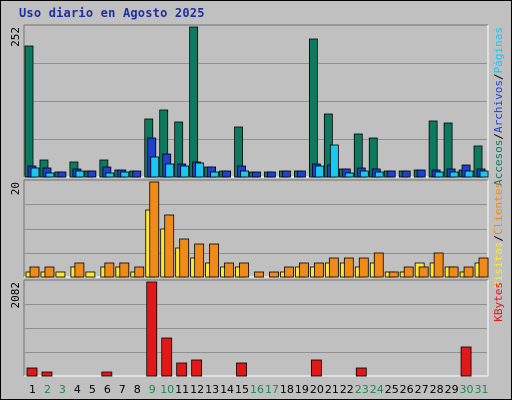 The height and width of the screenshot is (400, 512). Describe the element at coordinates (62, 389) in the screenshot. I see `x-tick-day-3: 3` at that location.